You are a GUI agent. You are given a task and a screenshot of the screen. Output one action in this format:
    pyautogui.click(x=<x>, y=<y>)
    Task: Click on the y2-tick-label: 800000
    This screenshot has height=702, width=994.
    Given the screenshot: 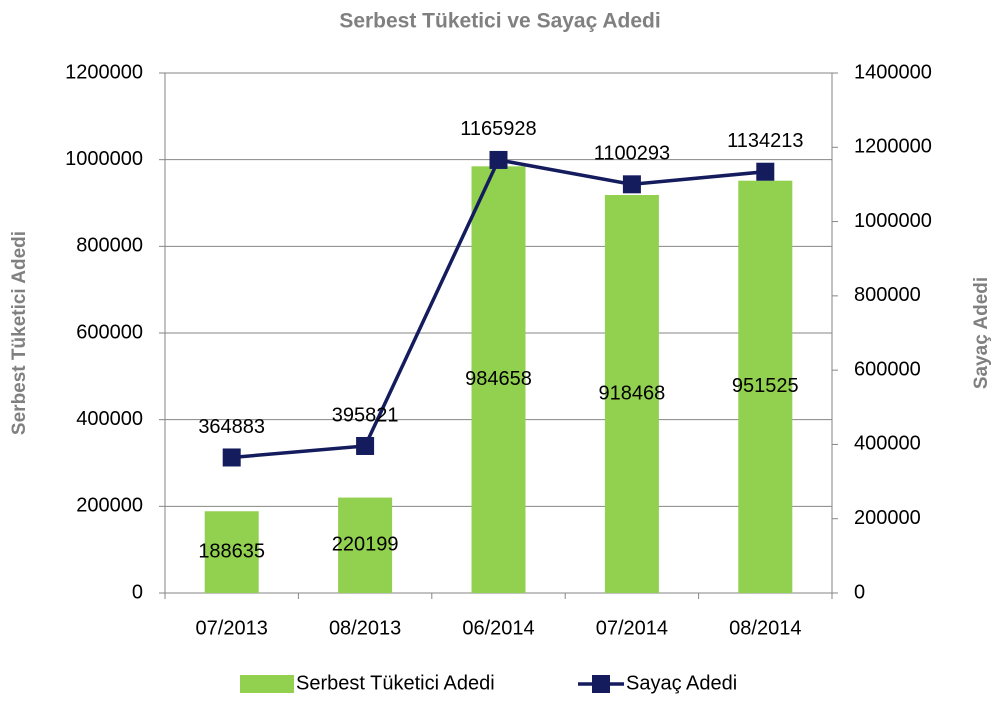 What is the action you would take?
    pyautogui.click(x=887, y=295)
    